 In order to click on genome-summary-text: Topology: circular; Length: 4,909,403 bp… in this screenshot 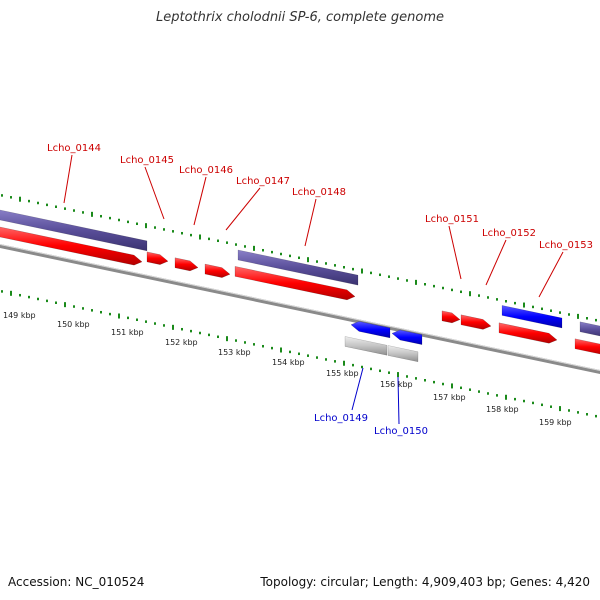, I will do `click(425, 582)`.